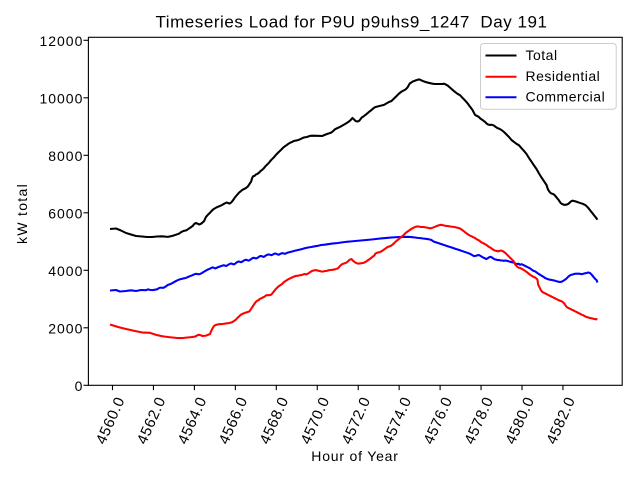  Describe the element at coordinates (61, 98) in the screenshot. I see `svg-text: 10000` at that location.